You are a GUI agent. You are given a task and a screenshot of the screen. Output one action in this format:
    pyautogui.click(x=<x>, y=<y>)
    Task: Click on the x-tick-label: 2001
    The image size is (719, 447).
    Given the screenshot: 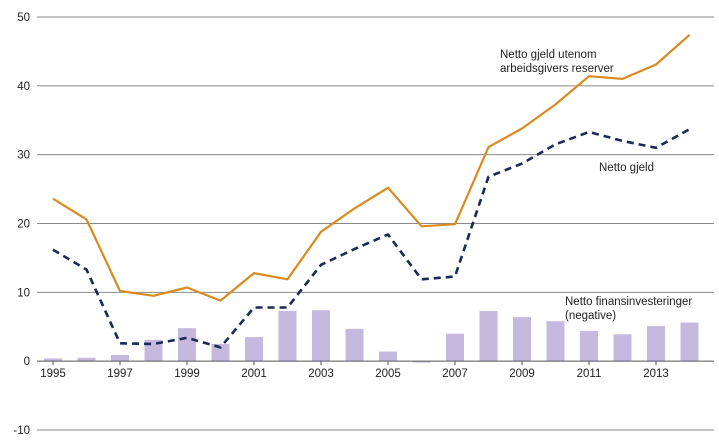 What is the action you would take?
    pyautogui.click(x=254, y=374)
    